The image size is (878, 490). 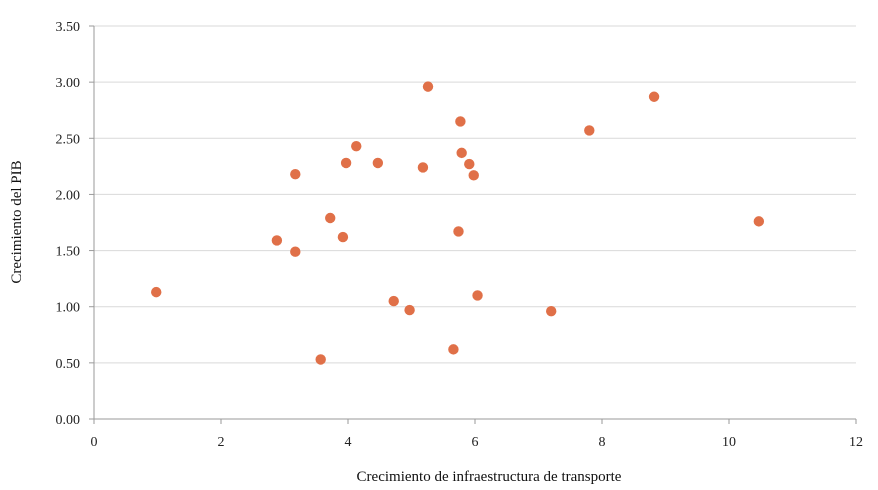 What do you see at coordinates (477, 434) in the screenshot?
I see `x-axis-ticks: 0 2 4 6 8 10 12` at bounding box center [477, 434].